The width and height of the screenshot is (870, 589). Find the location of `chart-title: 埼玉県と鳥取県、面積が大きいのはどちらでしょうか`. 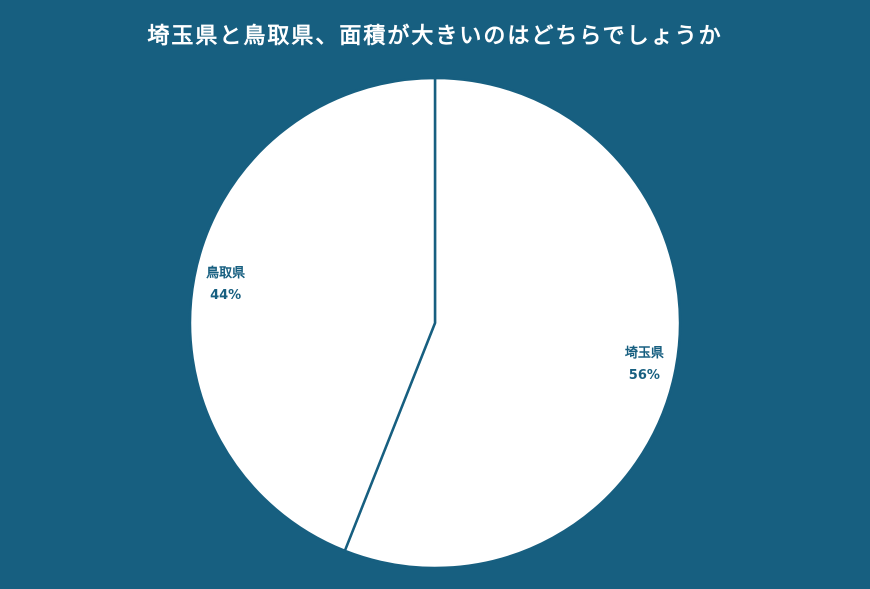

chart-title: 埼玉県と鳥取県、面積が大きいのはどちらでしょうか is located at coordinates (435, 36).